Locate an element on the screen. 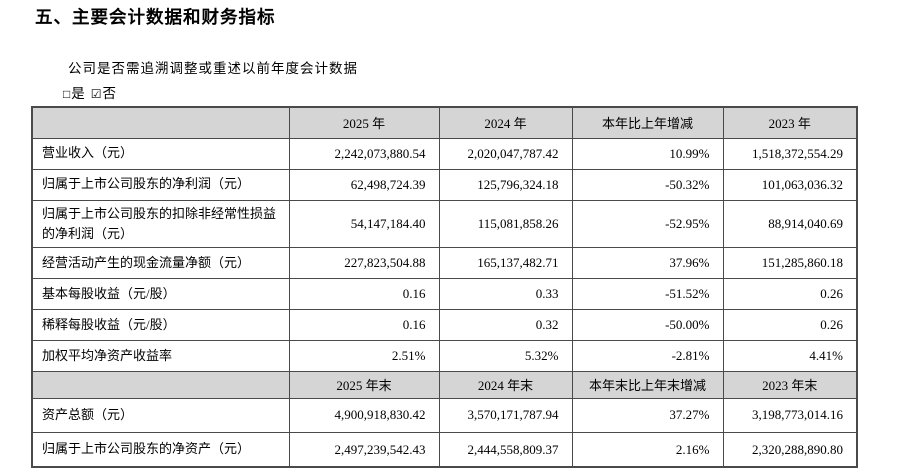  header-cell-2023-end: 2023 年末 is located at coordinates (790, 384).